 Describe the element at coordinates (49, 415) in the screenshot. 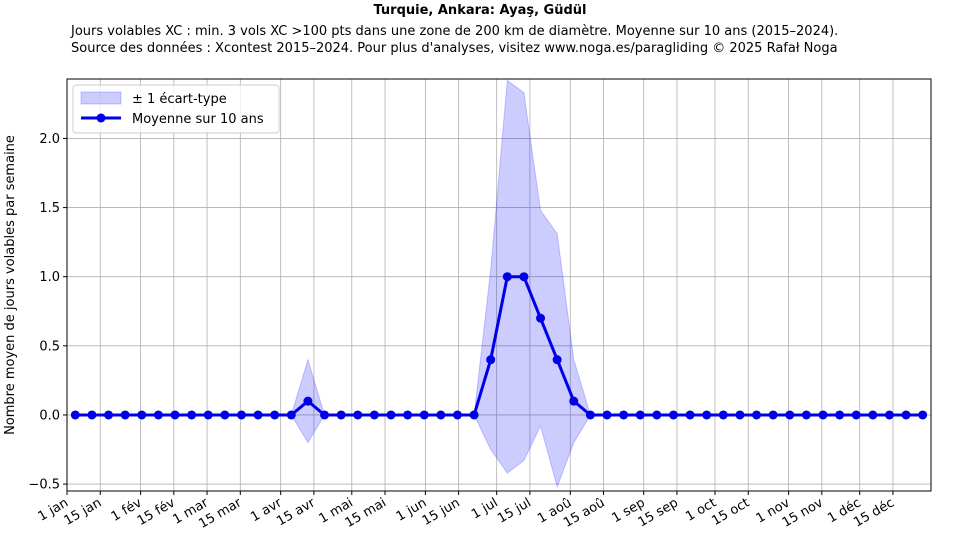

I see `y-tick-label: 0.0` at that location.